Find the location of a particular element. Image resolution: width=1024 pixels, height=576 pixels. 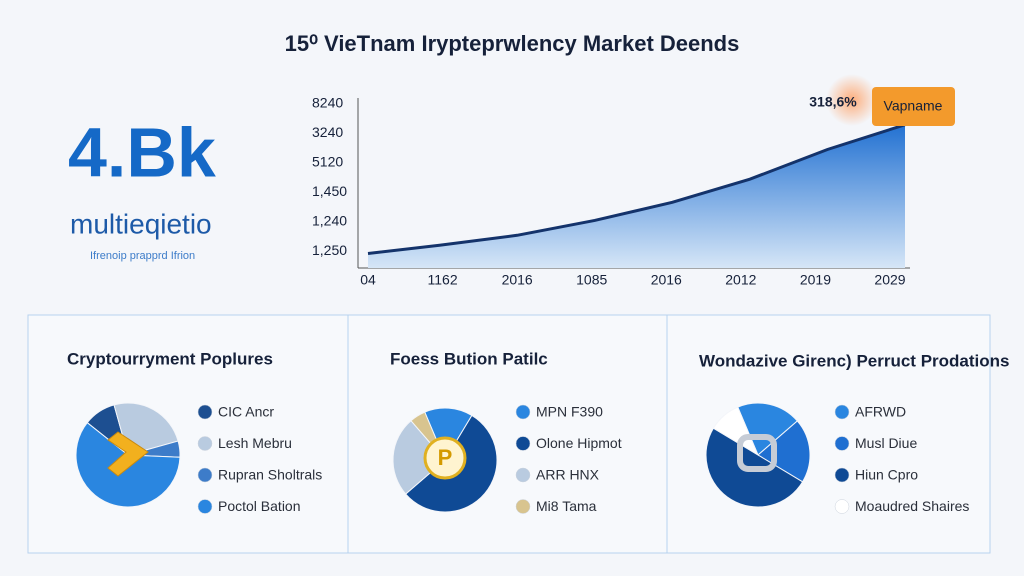

legend-label: Moaudred Shaires is located at coordinates (912, 506).